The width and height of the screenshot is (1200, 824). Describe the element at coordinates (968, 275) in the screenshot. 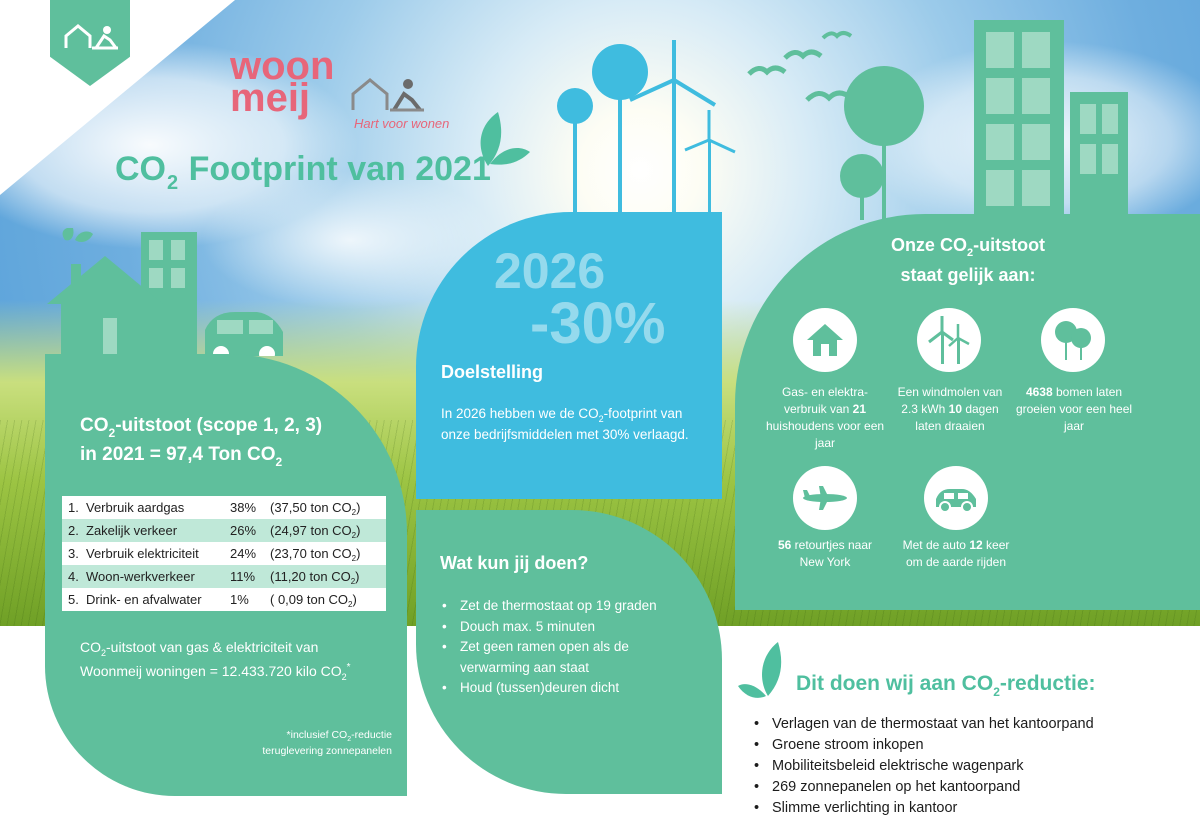

I see `equivalents-heading-line-2: staat gelijk aan:` at that location.